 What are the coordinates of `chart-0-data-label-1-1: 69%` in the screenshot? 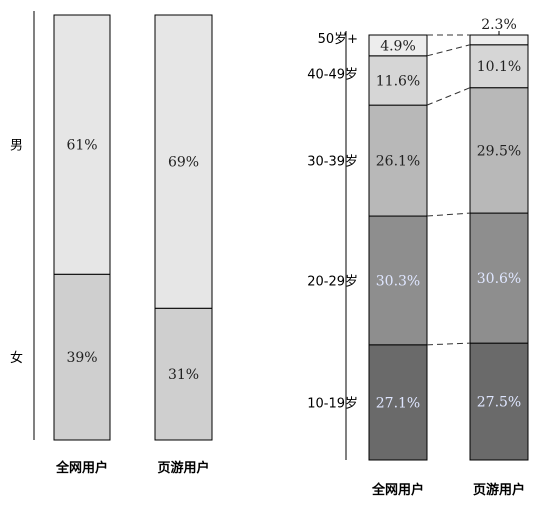 It's located at (183, 163).